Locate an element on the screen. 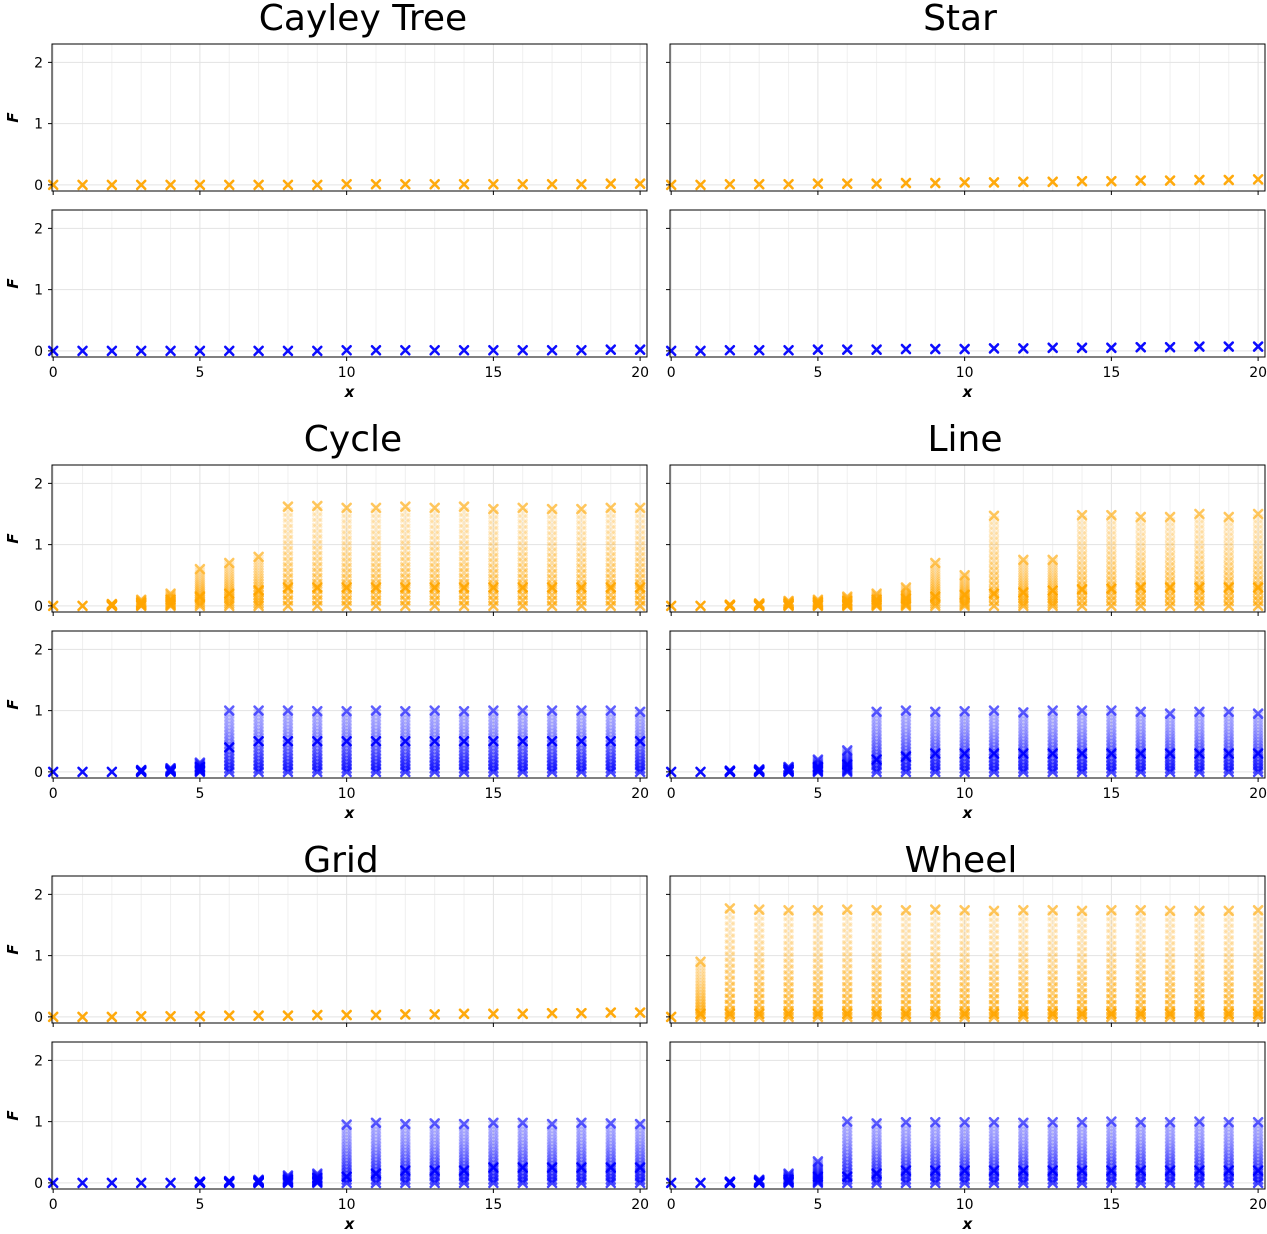 This screenshot has height=1234, width=1267. x-tick-label: 20 is located at coordinates (1258, 794).